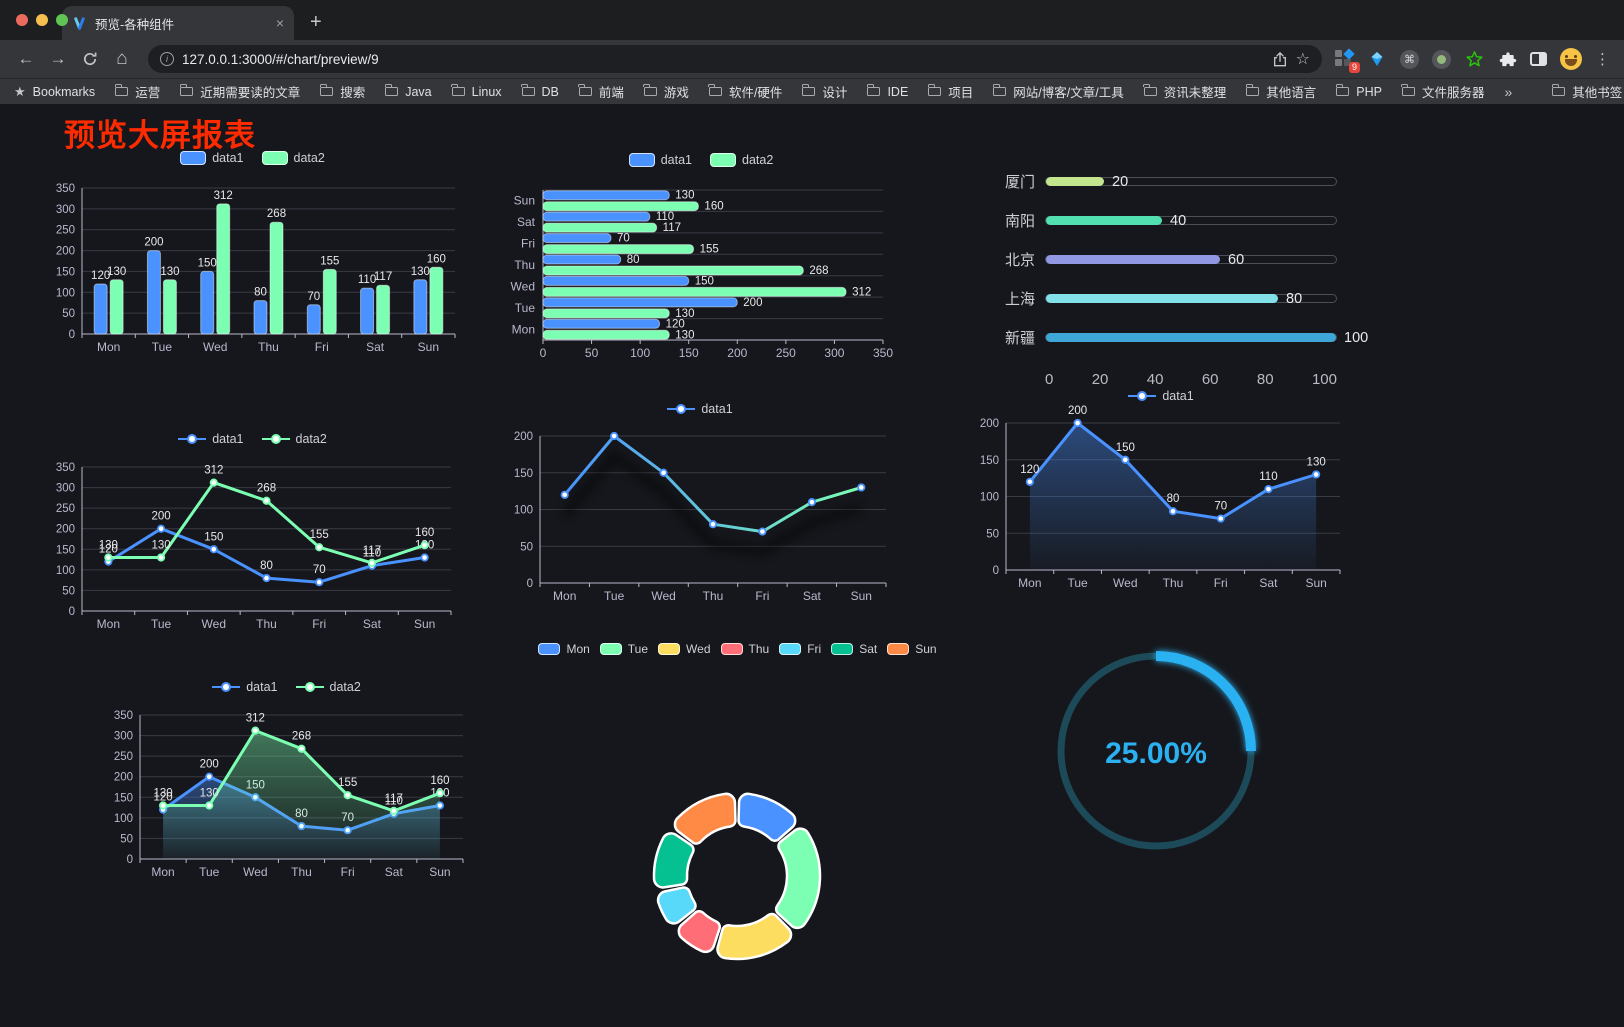 The height and width of the screenshot is (1027, 1624). Describe the element at coordinates (1150, 90) in the screenshot. I see `folder-icon` at that location.